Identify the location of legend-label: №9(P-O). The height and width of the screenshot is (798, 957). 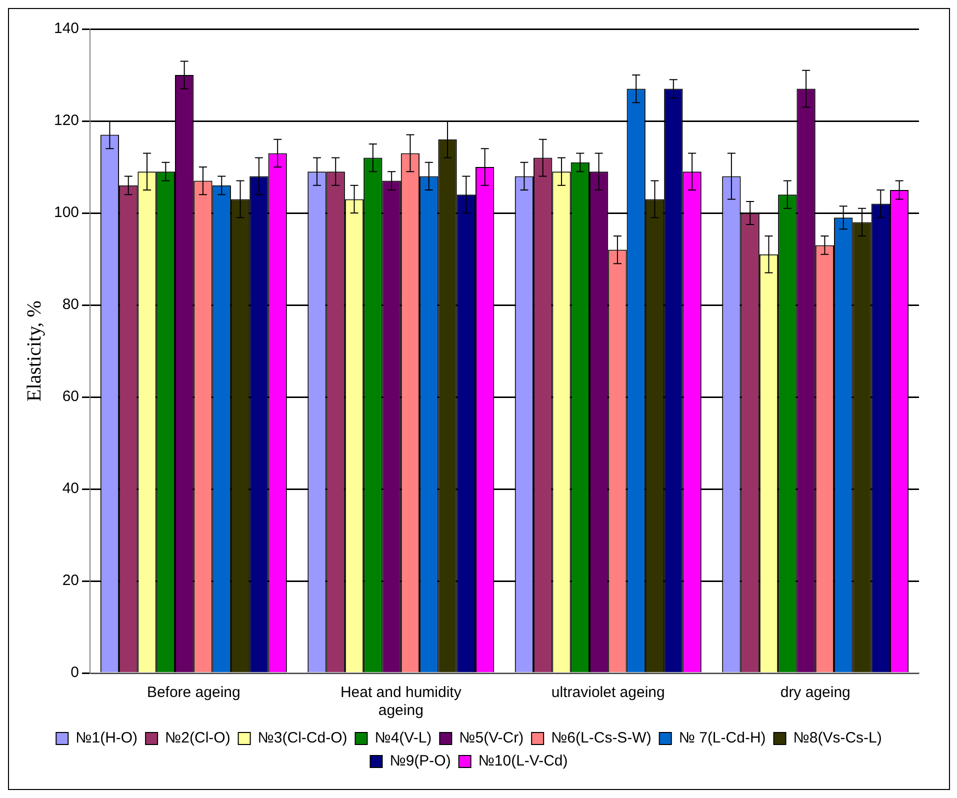
(420, 761).